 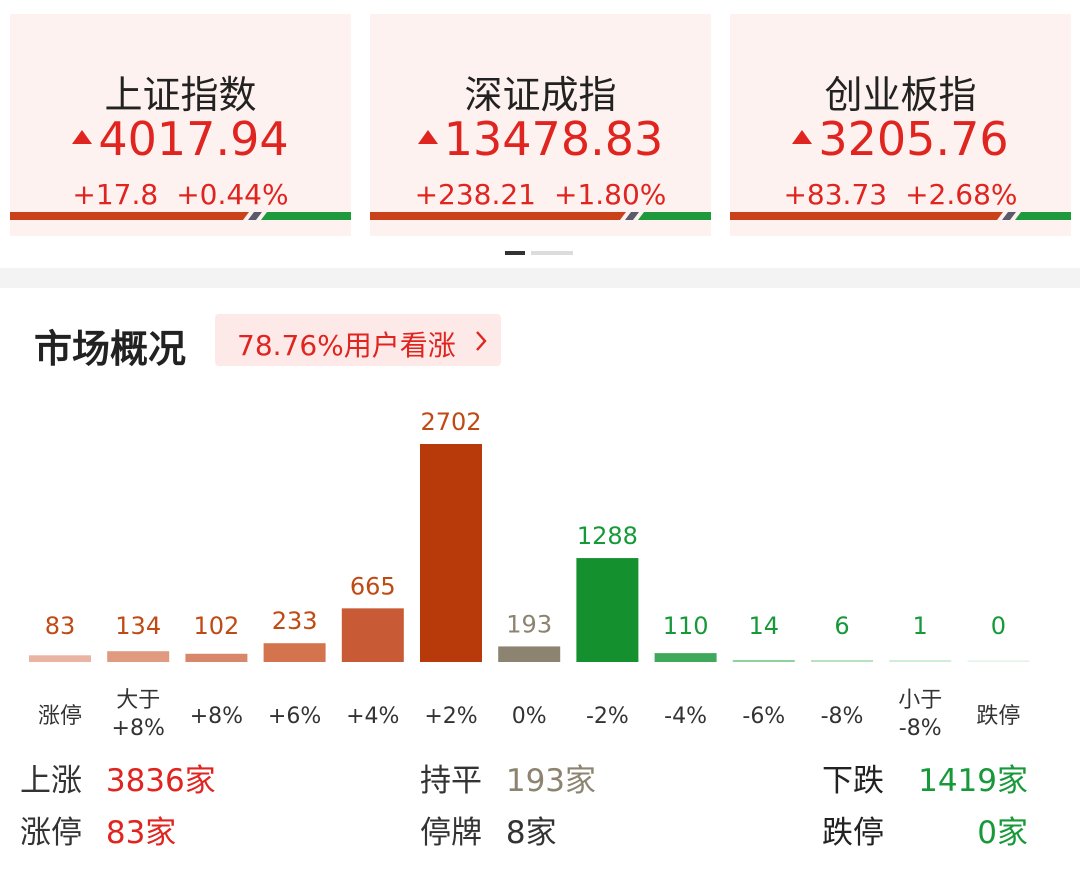 I want to click on pager-dot-active, so click(x=515, y=253).